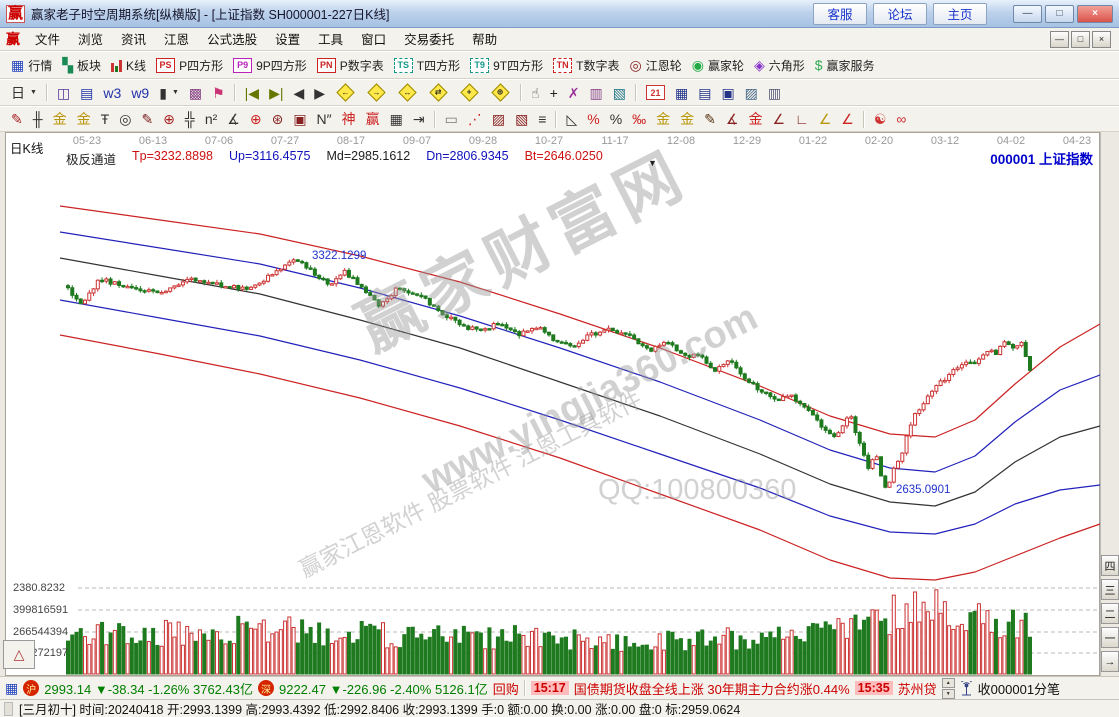 This screenshot has width=1119, height=717. I want to click on minimize-button: —, so click(1027, 13).